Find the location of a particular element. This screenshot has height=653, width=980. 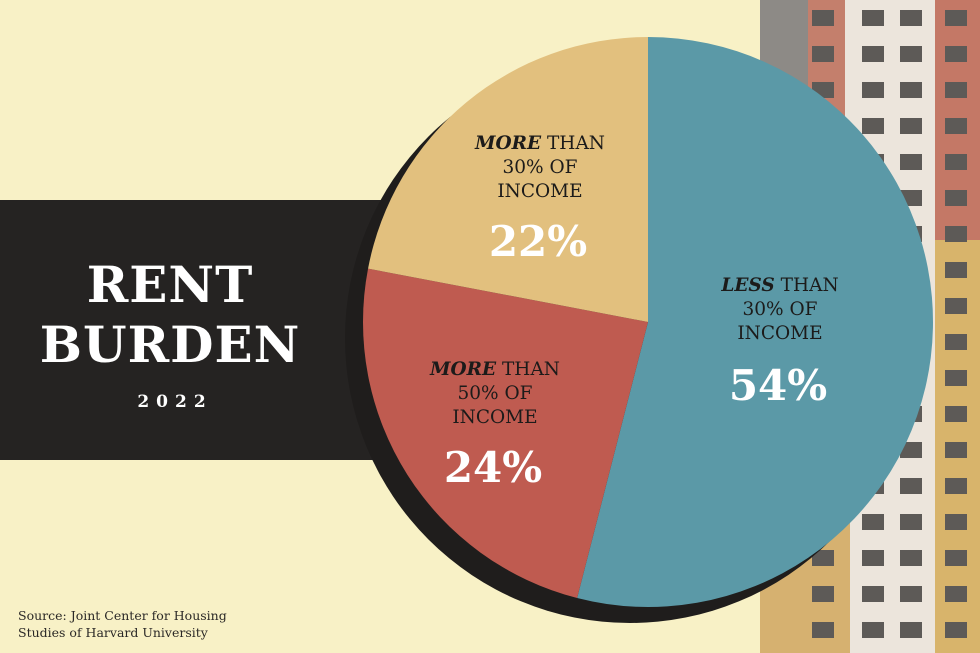

slice-label-emph: LESS is located at coordinates (747, 285).